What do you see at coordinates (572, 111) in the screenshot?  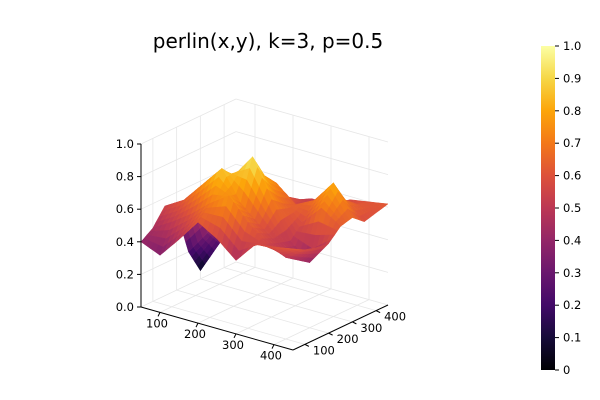 I see `colorbar-tick-label: 0.8` at bounding box center [572, 111].